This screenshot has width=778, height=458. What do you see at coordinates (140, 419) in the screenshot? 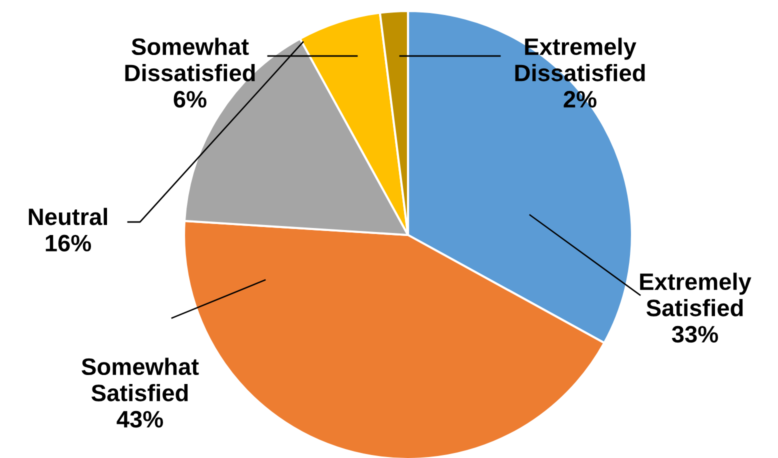
I see `data-label: 43%` at bounding box center [140, 419].